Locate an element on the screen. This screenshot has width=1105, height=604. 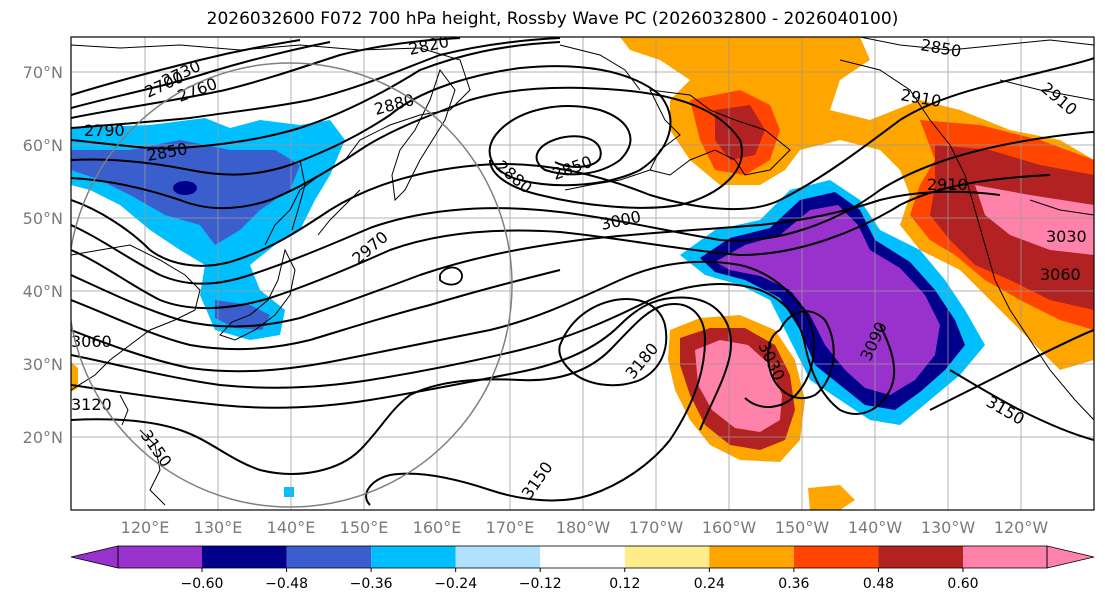
lon-label: 160°W is located at coordinates (729, 527).